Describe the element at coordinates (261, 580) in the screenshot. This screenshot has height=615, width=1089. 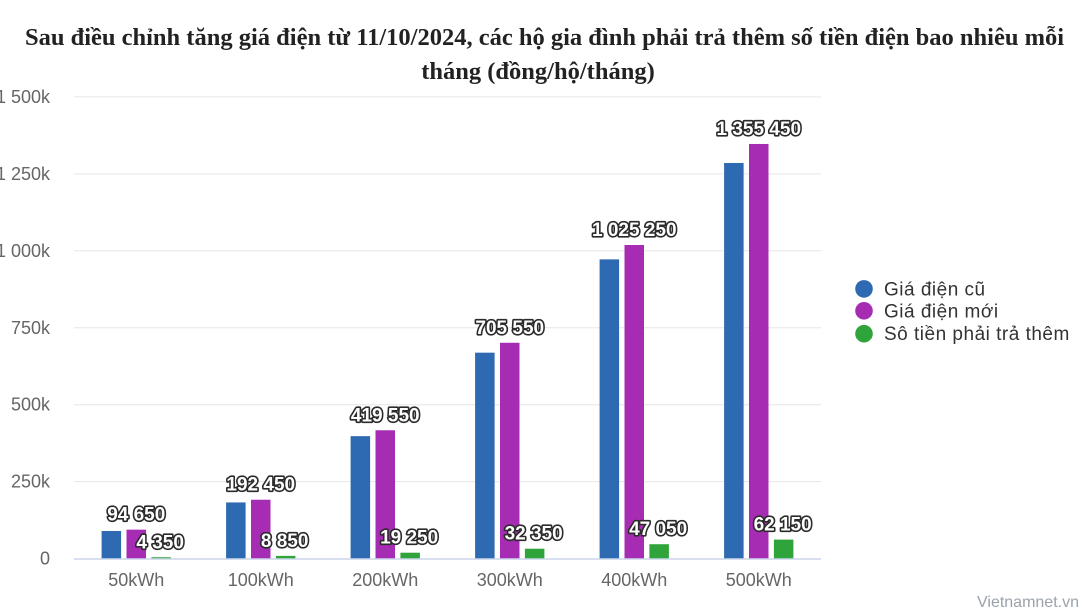
I see `svg-text: 100kWh` at that location.